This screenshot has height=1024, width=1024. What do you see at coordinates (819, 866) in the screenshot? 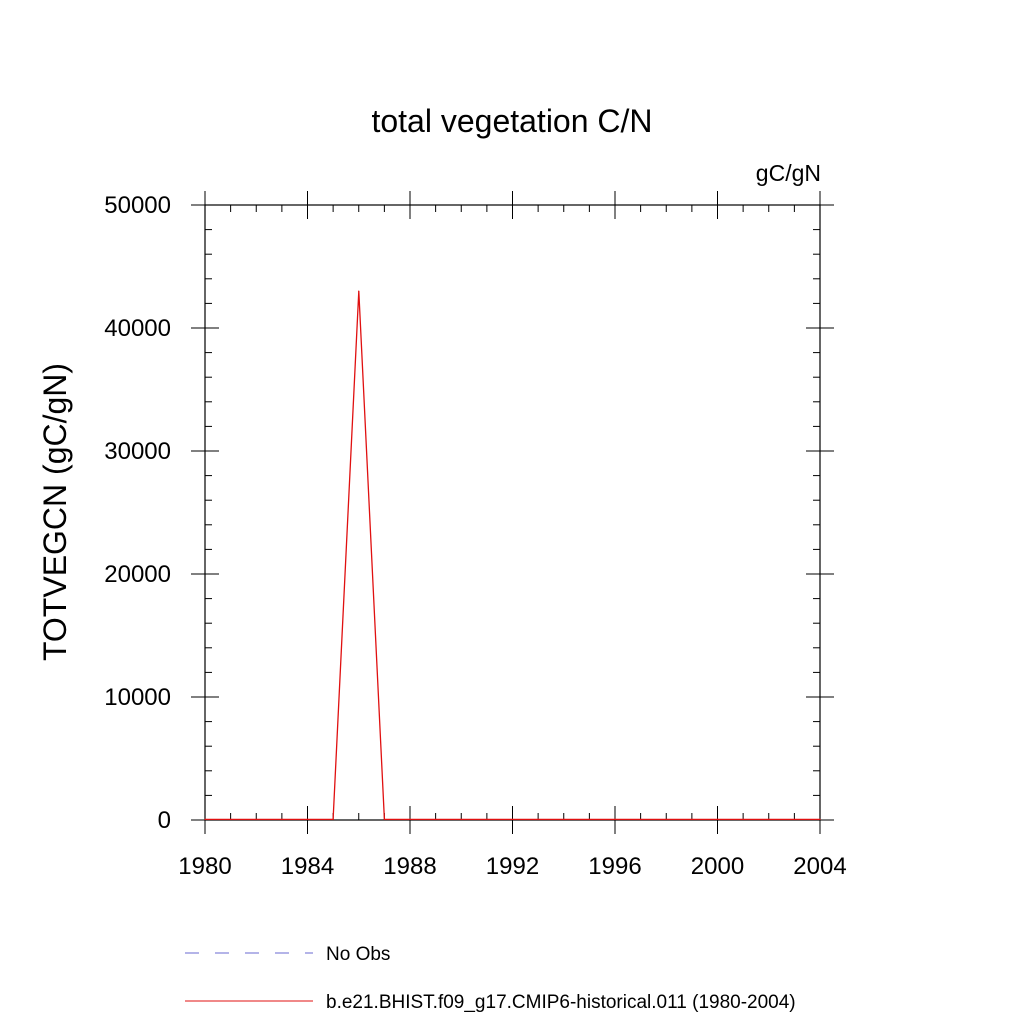
I see `x-tick-label: 2004` at bounding box center [819, 866].